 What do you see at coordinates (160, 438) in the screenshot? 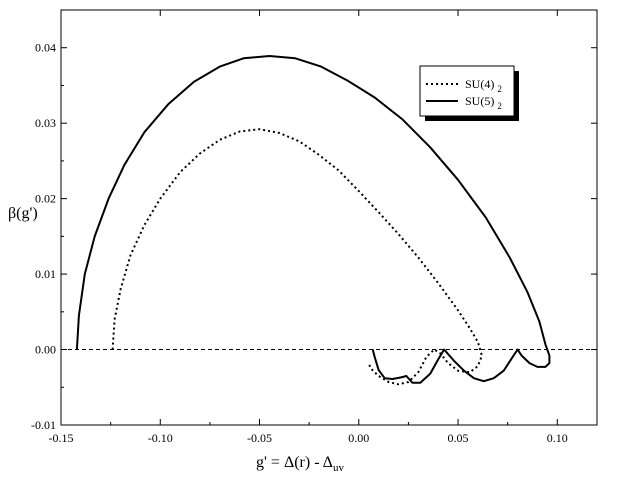
I see `x-tick-label: -0.10` at bounding box center [160, 438].